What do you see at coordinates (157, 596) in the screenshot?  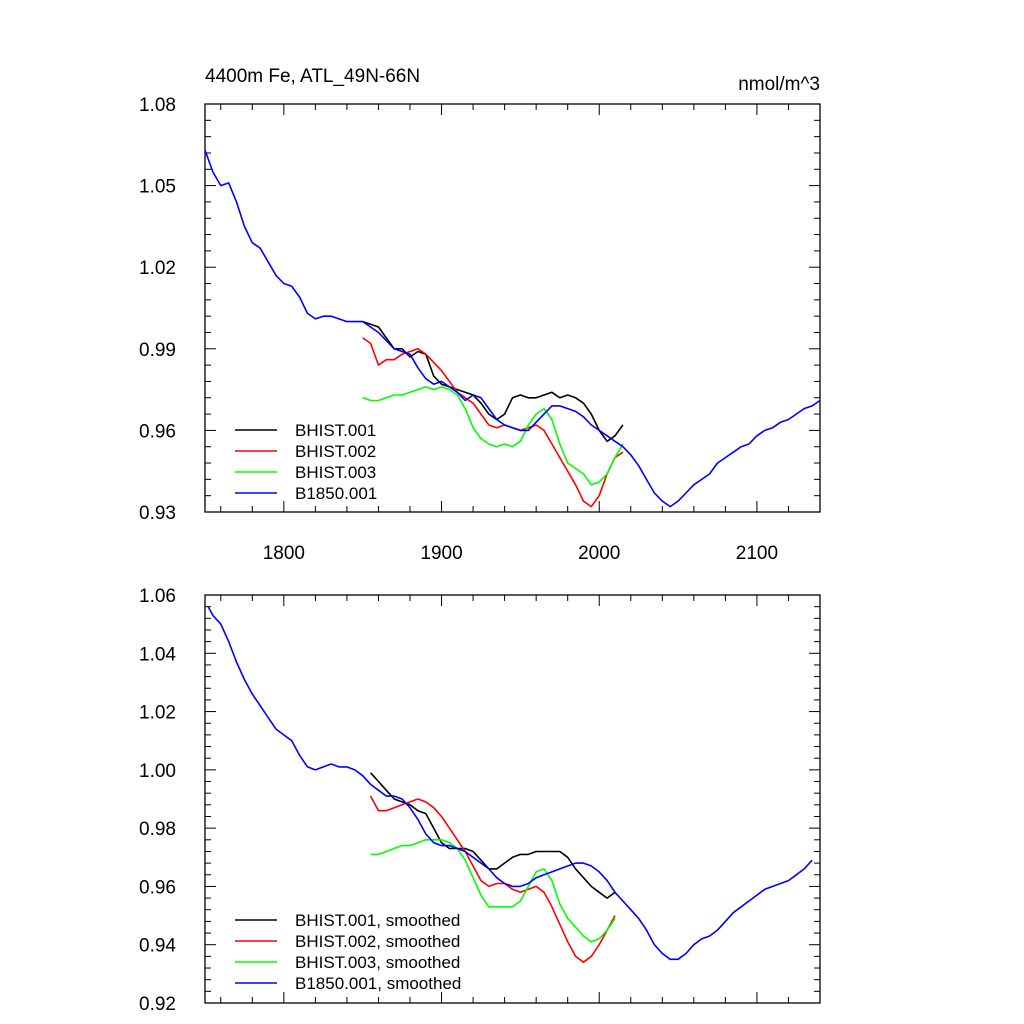 I see `y-tick-label: 1.06` at bounding box center [157, 596].